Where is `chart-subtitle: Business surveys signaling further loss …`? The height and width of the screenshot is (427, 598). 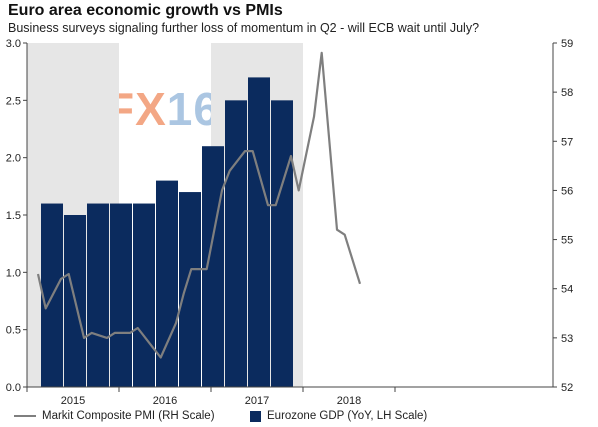 chart-subtitle: Business surveys signaling further loss … is located at coordinates (244, 28).